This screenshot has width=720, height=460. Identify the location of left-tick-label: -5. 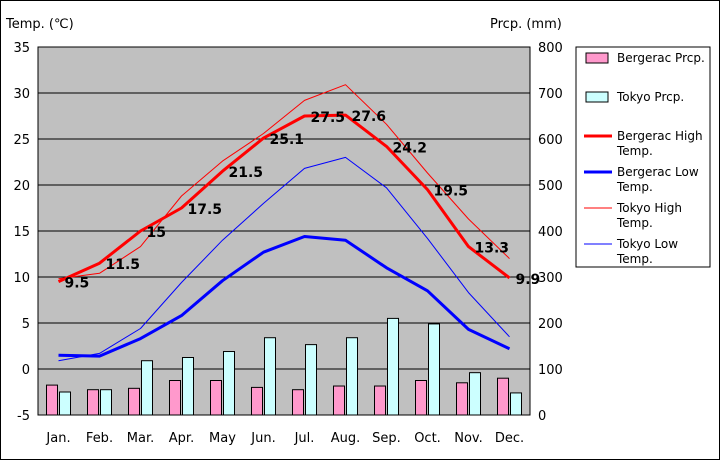
(23, 416).